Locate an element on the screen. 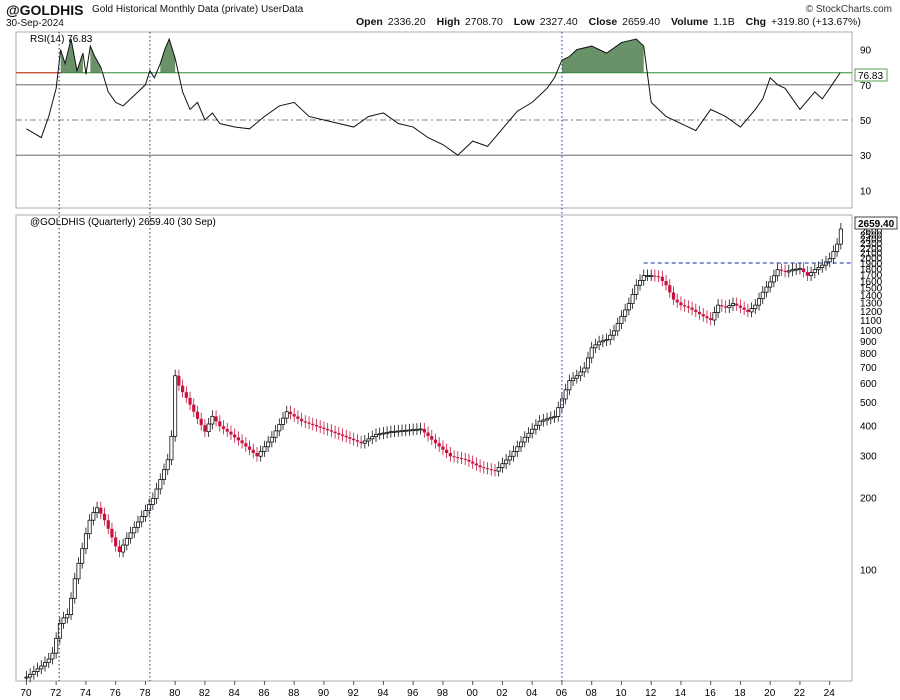 This screenshot has width=900, height=700. price-tick-label: 1000 is located at coordinates (871, 331).